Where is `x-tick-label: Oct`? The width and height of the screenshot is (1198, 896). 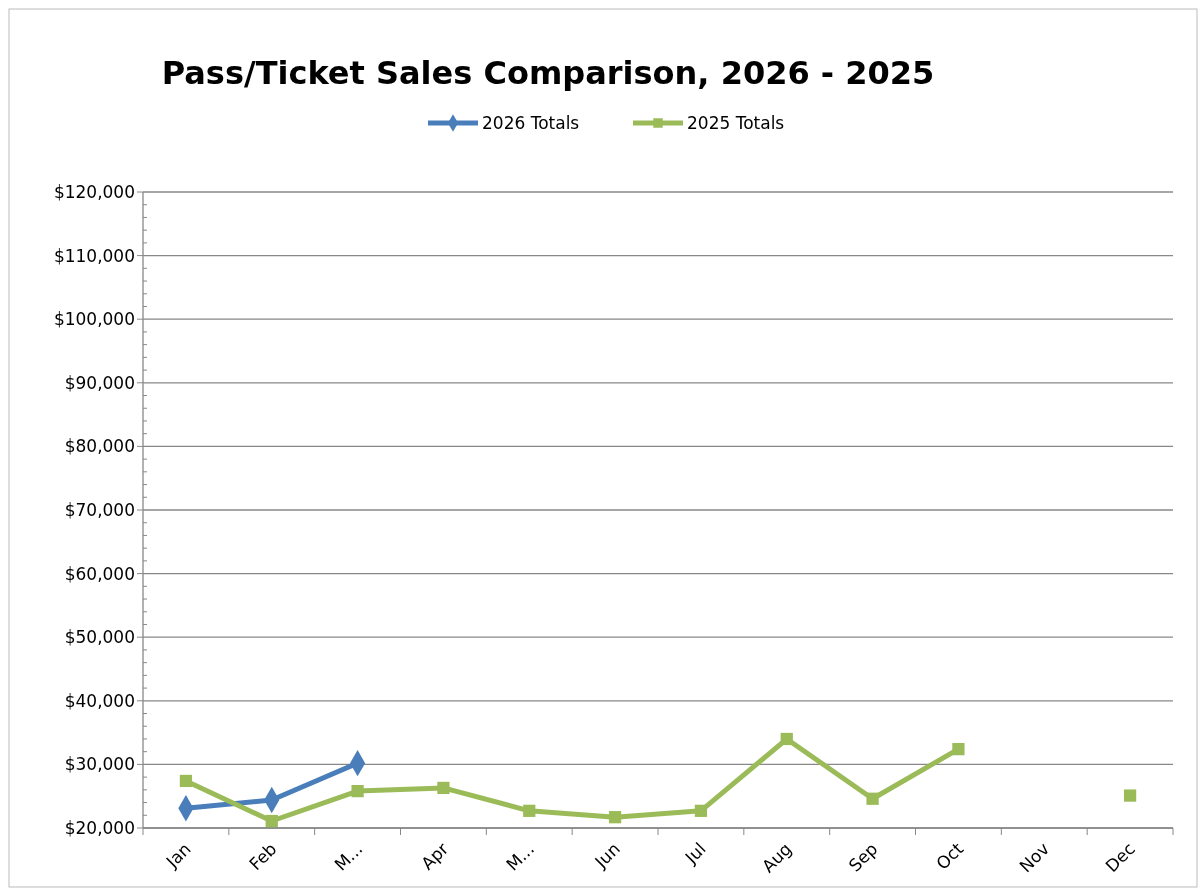 x-tick-label: Oct is located at coordinates (950, 856).